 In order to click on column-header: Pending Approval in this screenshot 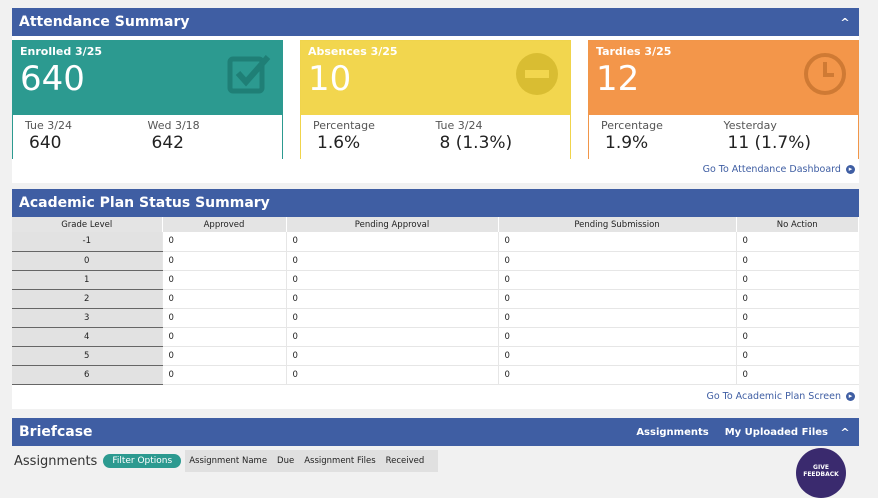, I will do `click(392, 224)`.